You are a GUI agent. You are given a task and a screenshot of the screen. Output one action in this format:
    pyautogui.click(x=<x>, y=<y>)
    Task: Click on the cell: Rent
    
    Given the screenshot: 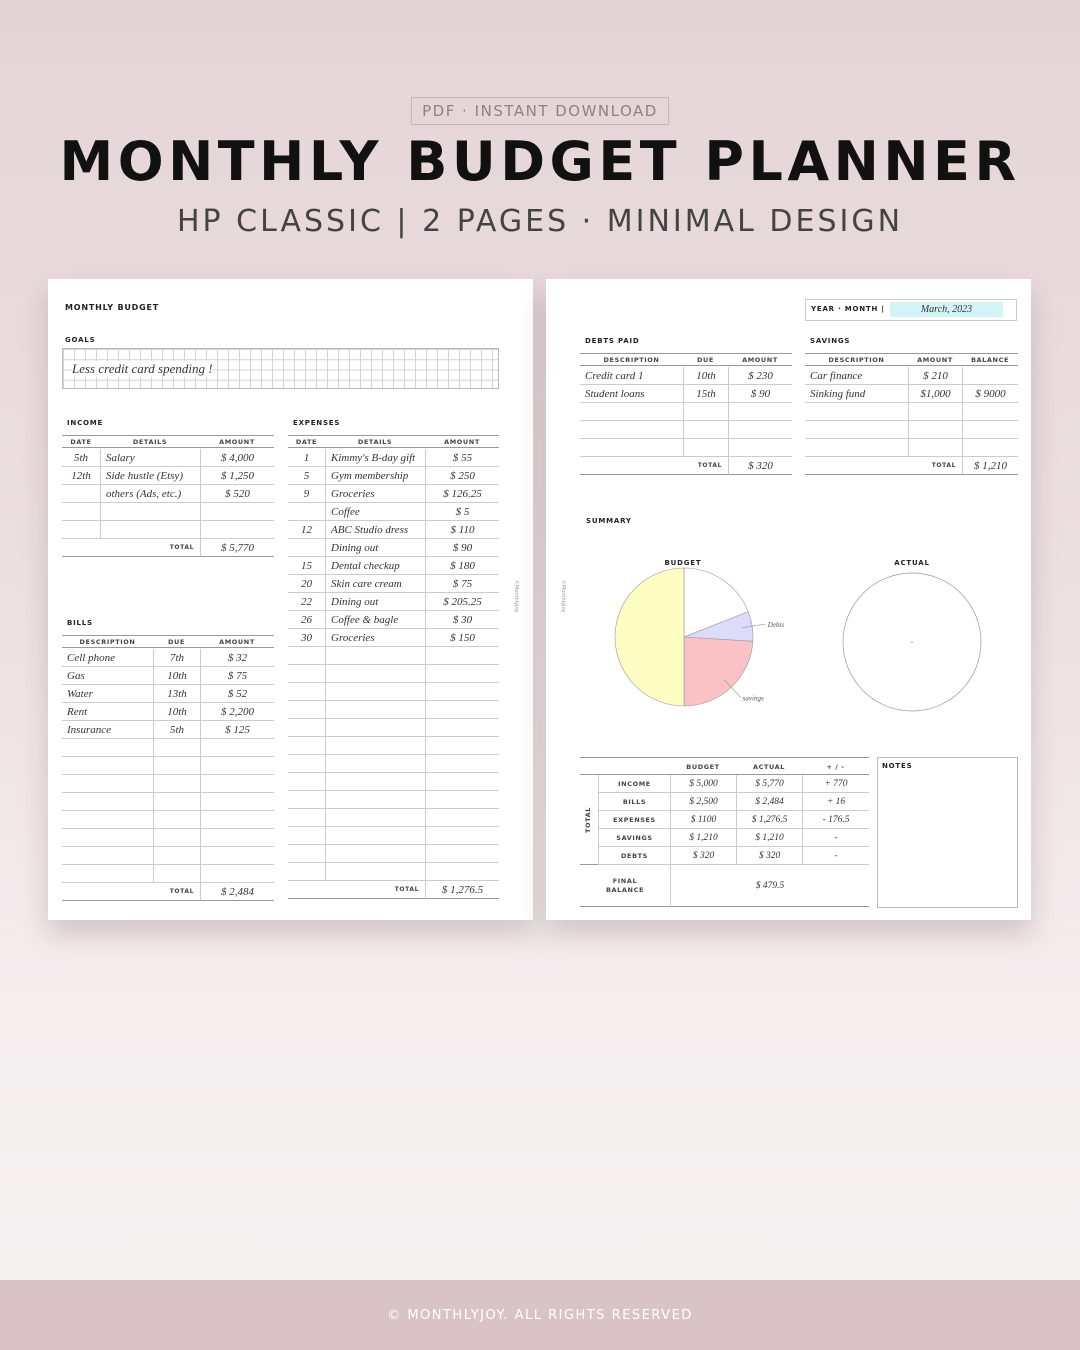 What is the action you would take?
    pyautogui.click(x=107, y=712)
    